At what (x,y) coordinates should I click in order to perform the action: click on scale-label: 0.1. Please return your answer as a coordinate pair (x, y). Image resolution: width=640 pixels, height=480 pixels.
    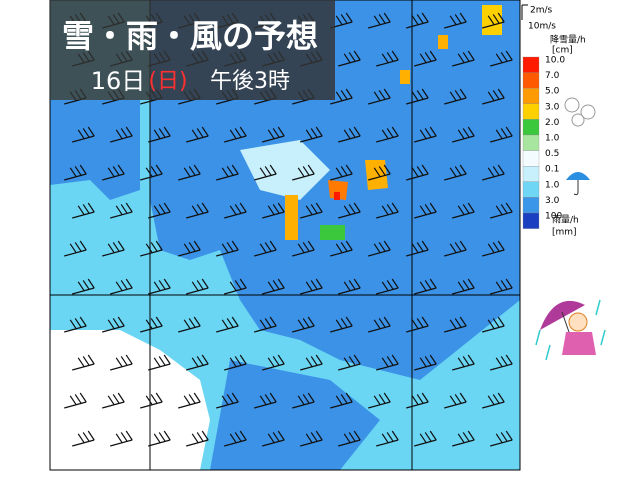
    Looking at the image, I should click on (552, 170).